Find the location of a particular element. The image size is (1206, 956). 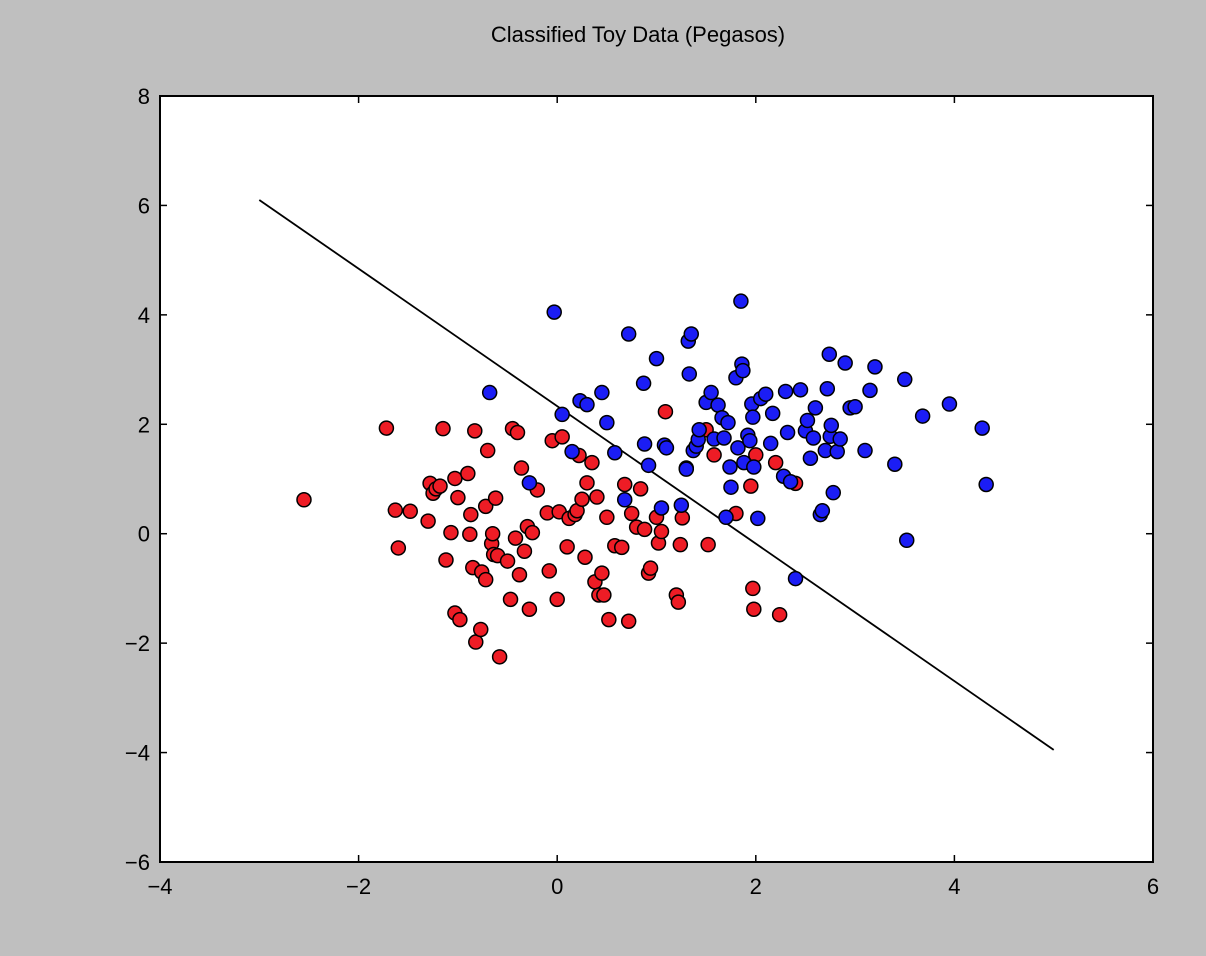

y-tick-label: 4 is located at coordinates (144, 315).